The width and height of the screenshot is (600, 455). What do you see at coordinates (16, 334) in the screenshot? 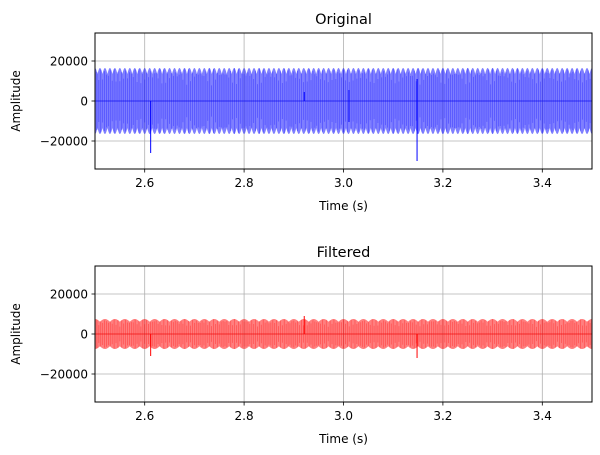
I see `filtered-y-label: Amplitude` at bounding box center [16, 334].